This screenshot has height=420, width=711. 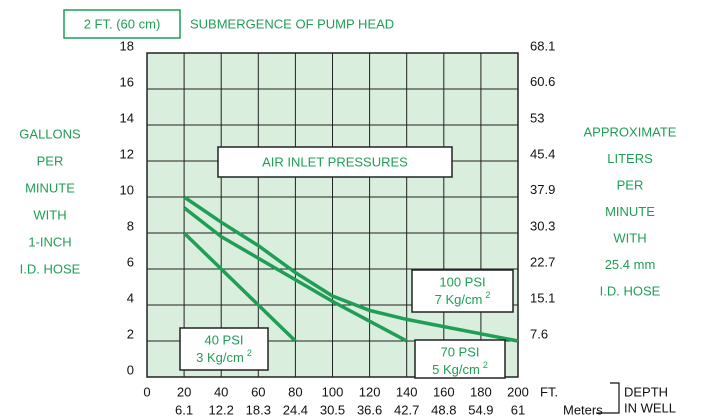 What do you see at coordinates (608, 398) in the screenshot?
I see `depth-bracket` at bounding box center [608, 398].